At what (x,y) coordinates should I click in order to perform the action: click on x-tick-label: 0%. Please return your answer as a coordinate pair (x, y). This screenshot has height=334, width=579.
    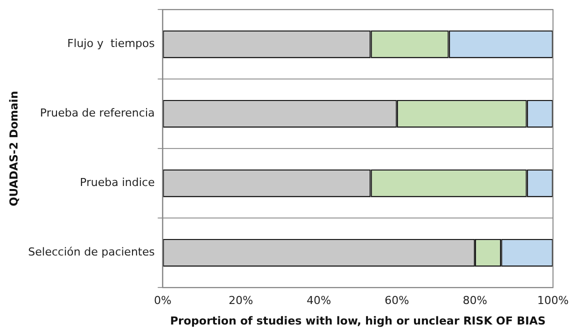
    Looking at the image, I should click on (163, 301).